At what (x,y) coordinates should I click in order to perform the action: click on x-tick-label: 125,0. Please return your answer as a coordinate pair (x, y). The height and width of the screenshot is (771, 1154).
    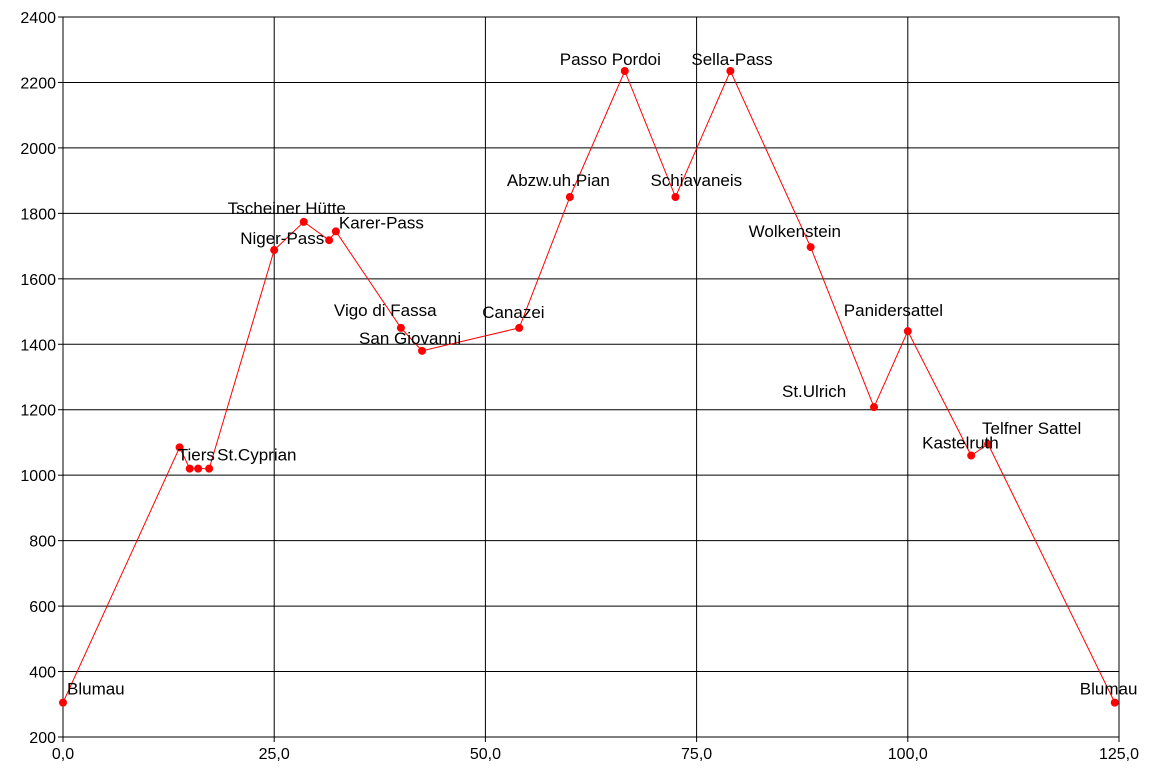
    Looking at the image, I should click on (1119, 754).